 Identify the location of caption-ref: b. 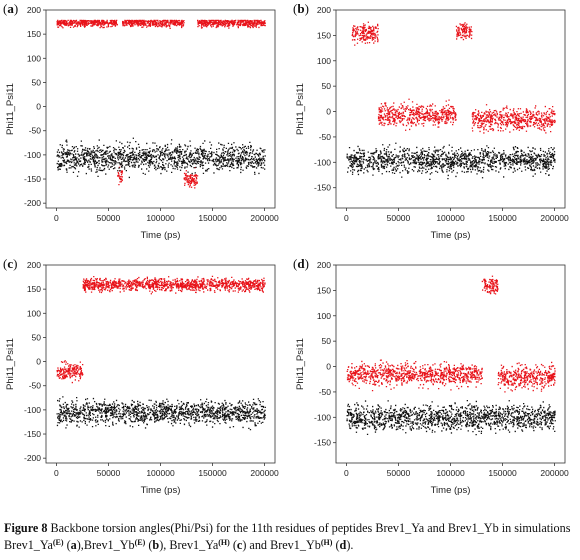
(156, 545).